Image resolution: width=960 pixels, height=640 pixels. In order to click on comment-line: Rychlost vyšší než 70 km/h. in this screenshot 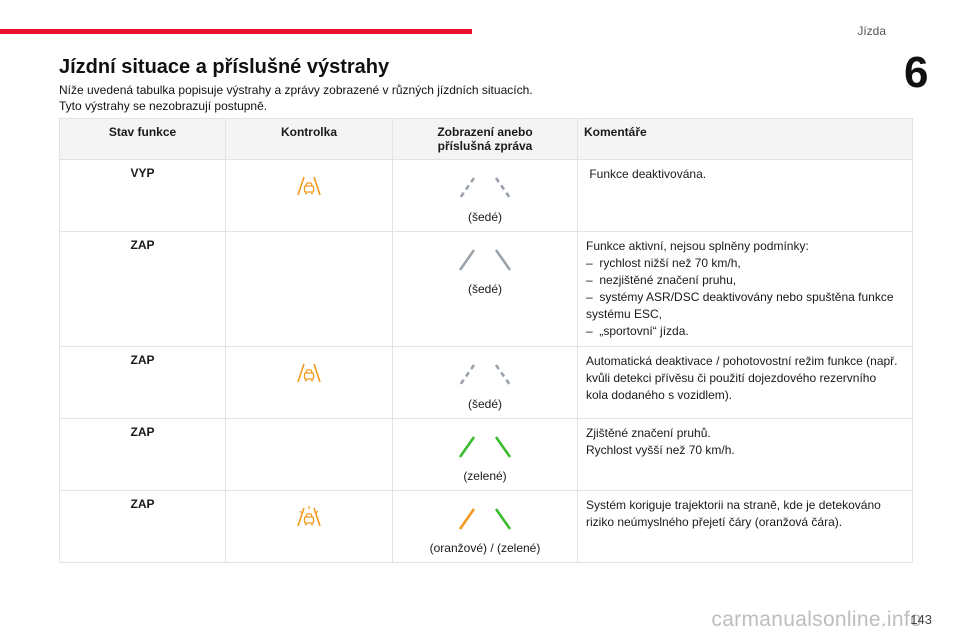, I will do `click(660, 450)`.